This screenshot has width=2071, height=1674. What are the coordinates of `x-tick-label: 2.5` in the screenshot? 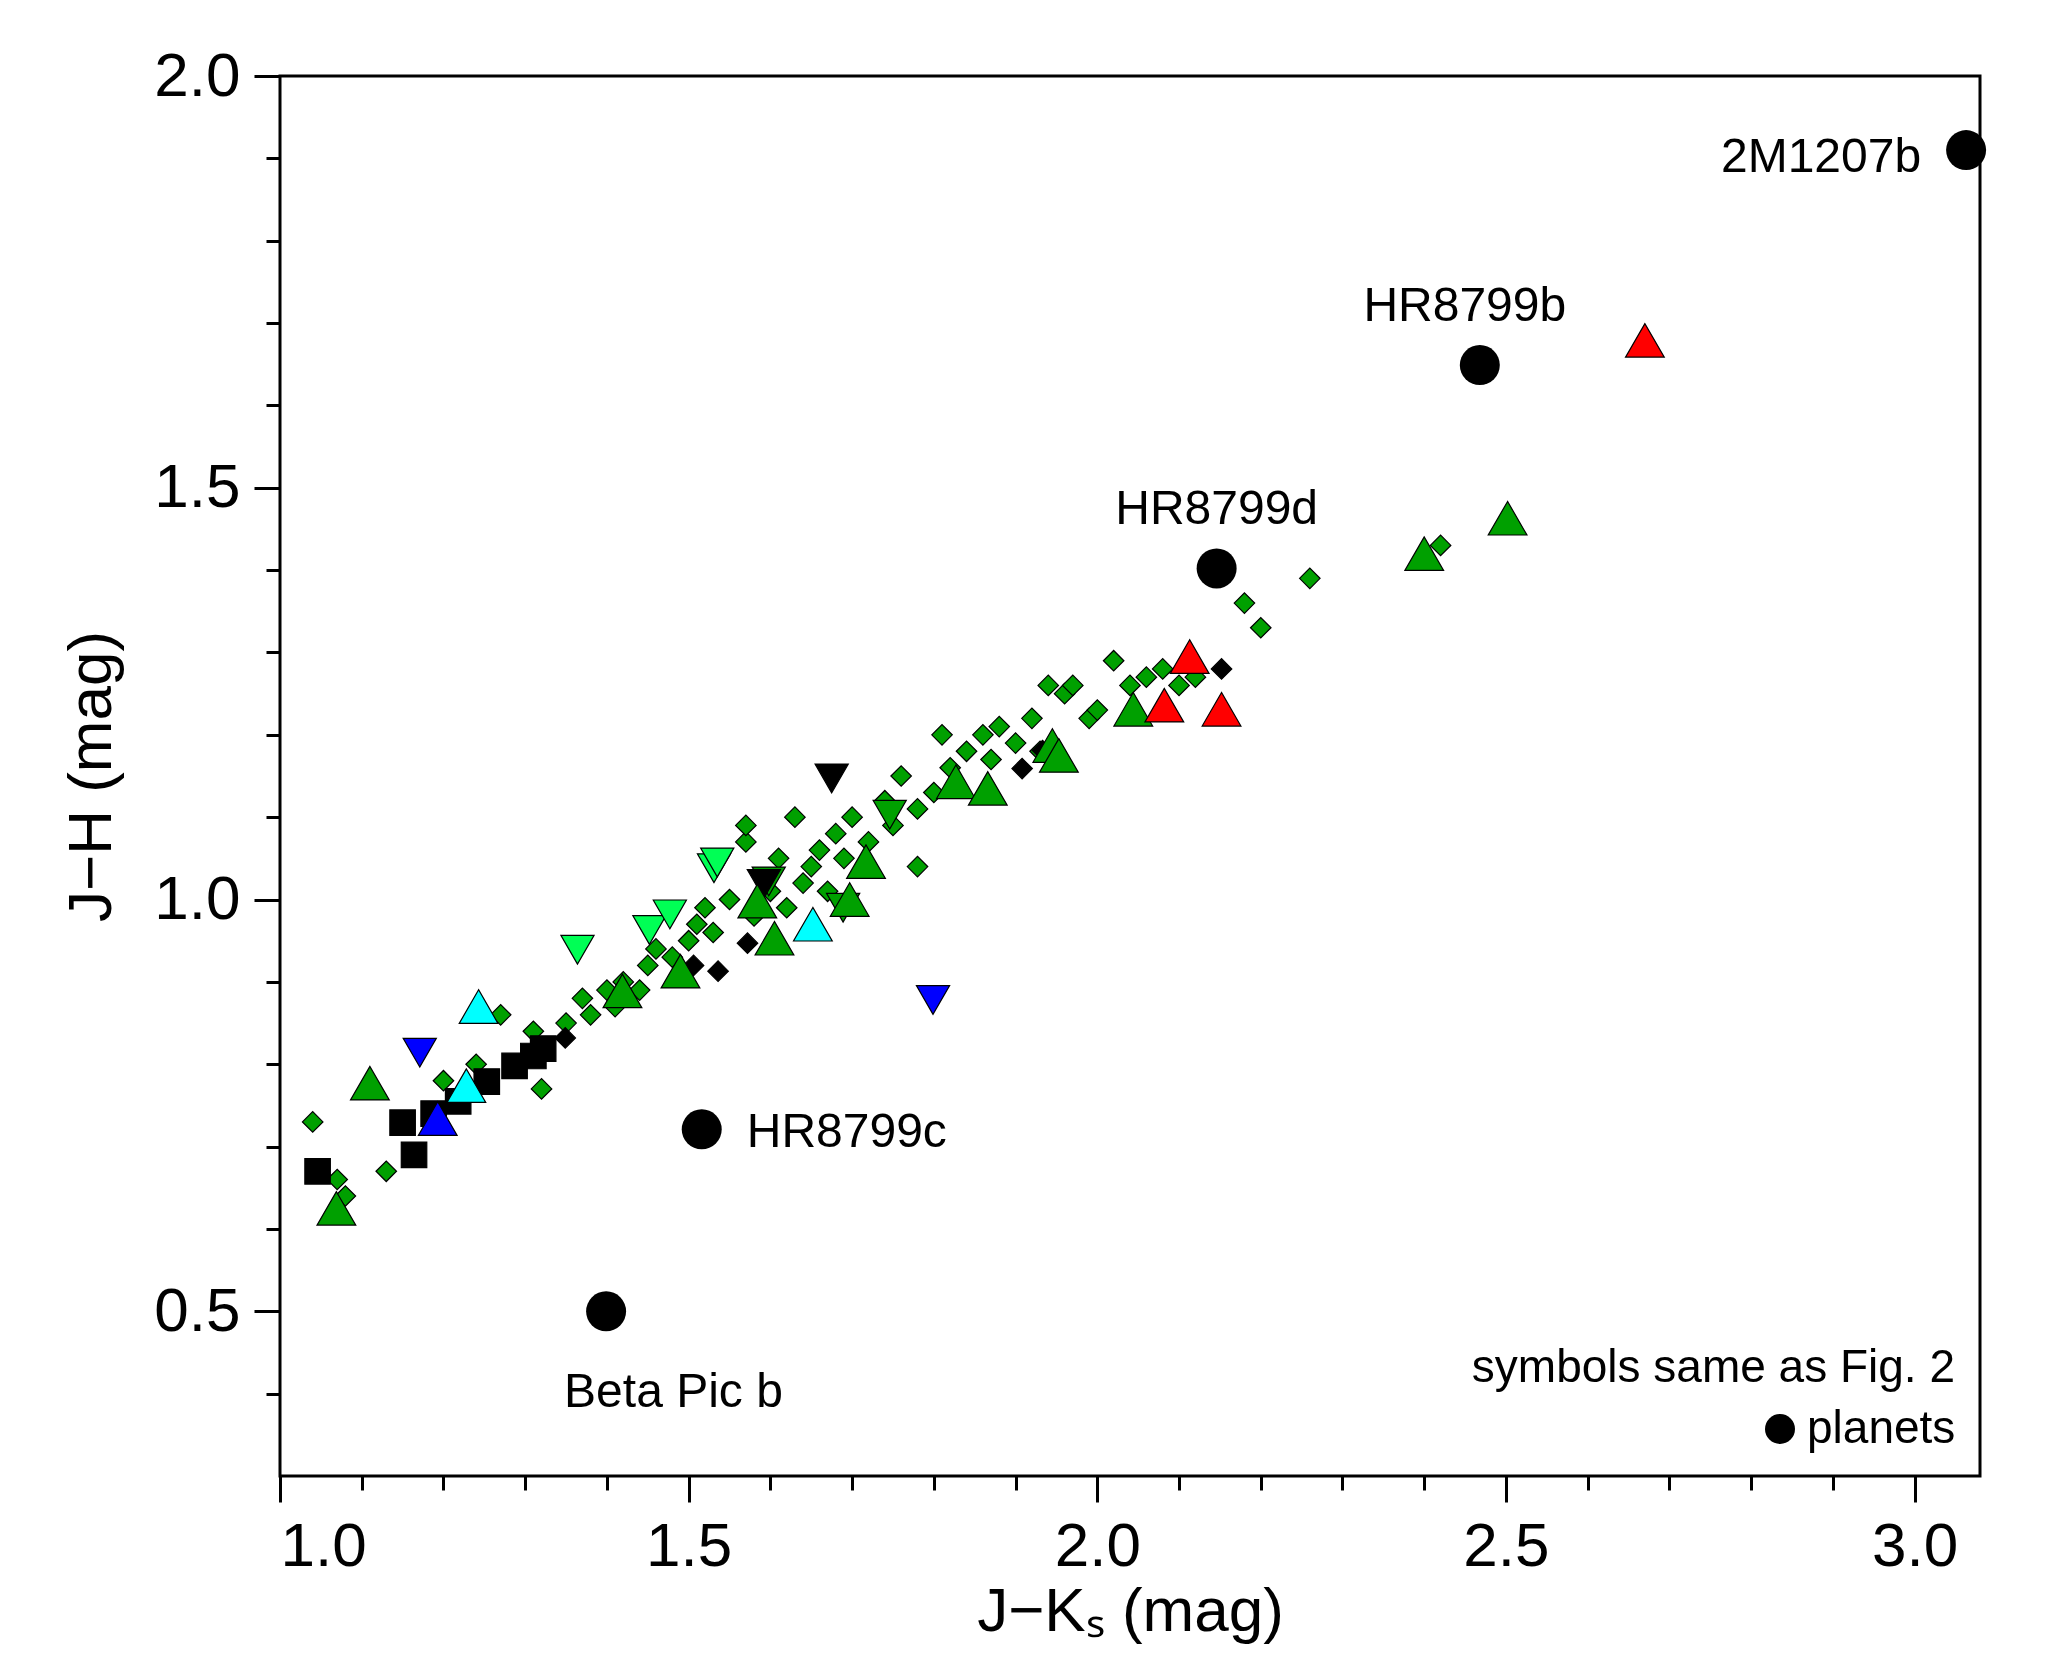 It's located at (1506, 1544).